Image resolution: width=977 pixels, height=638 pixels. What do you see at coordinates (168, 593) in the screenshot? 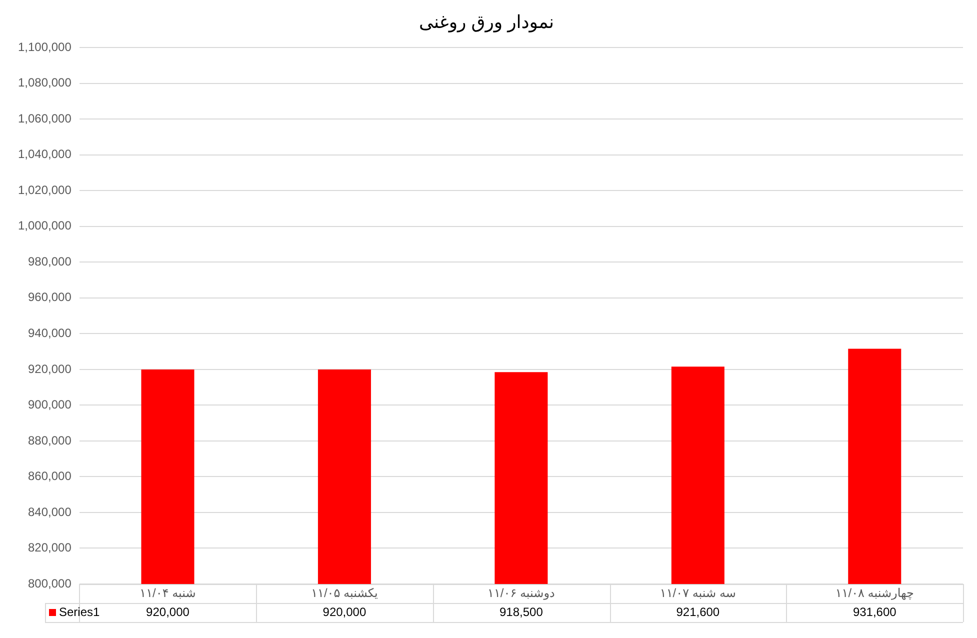
I see `x-tick-label: شنبه ۱۱/۰۴` at bounding box center [168, 593].